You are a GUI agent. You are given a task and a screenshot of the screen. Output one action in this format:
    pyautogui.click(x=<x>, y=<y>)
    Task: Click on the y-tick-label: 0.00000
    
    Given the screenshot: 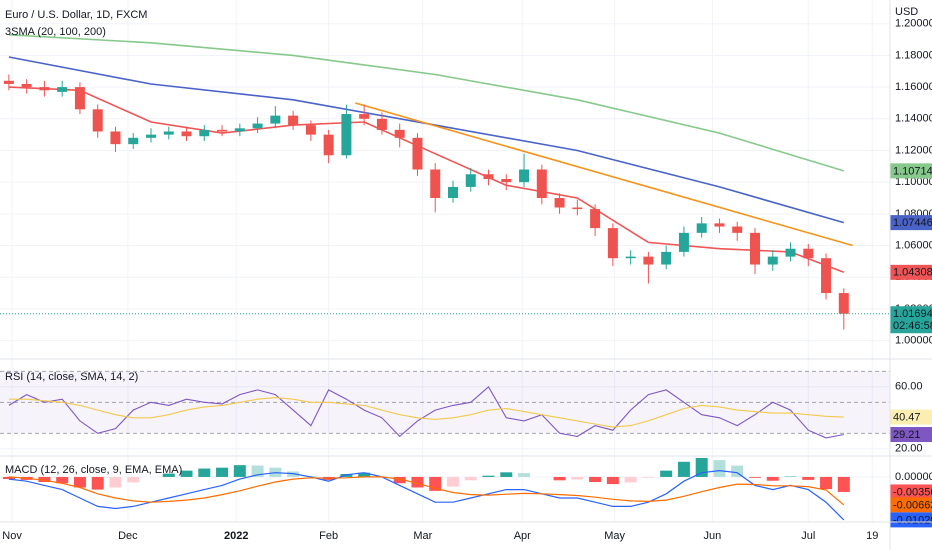 What is the action you would take?
    pyautogui.click(x=913, y=477)
    